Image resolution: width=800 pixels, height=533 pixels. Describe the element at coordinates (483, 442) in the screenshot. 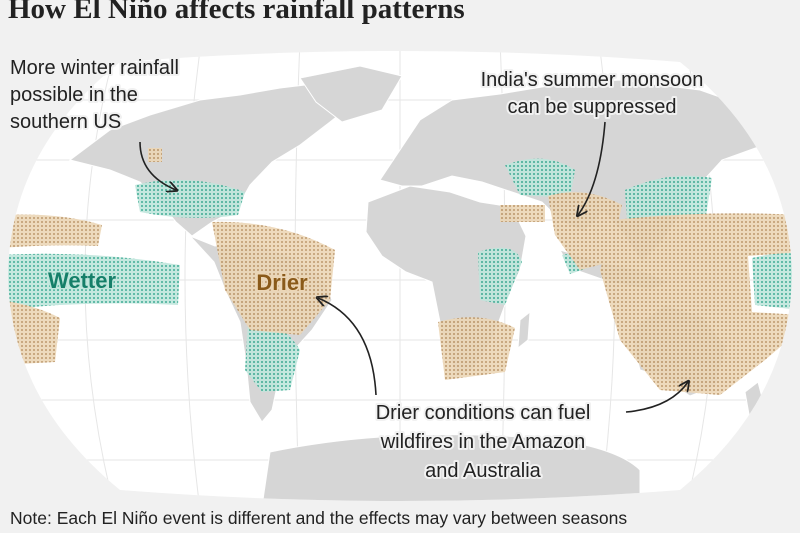

I see `annotation-line: wildfires in the Amazon` at that location.